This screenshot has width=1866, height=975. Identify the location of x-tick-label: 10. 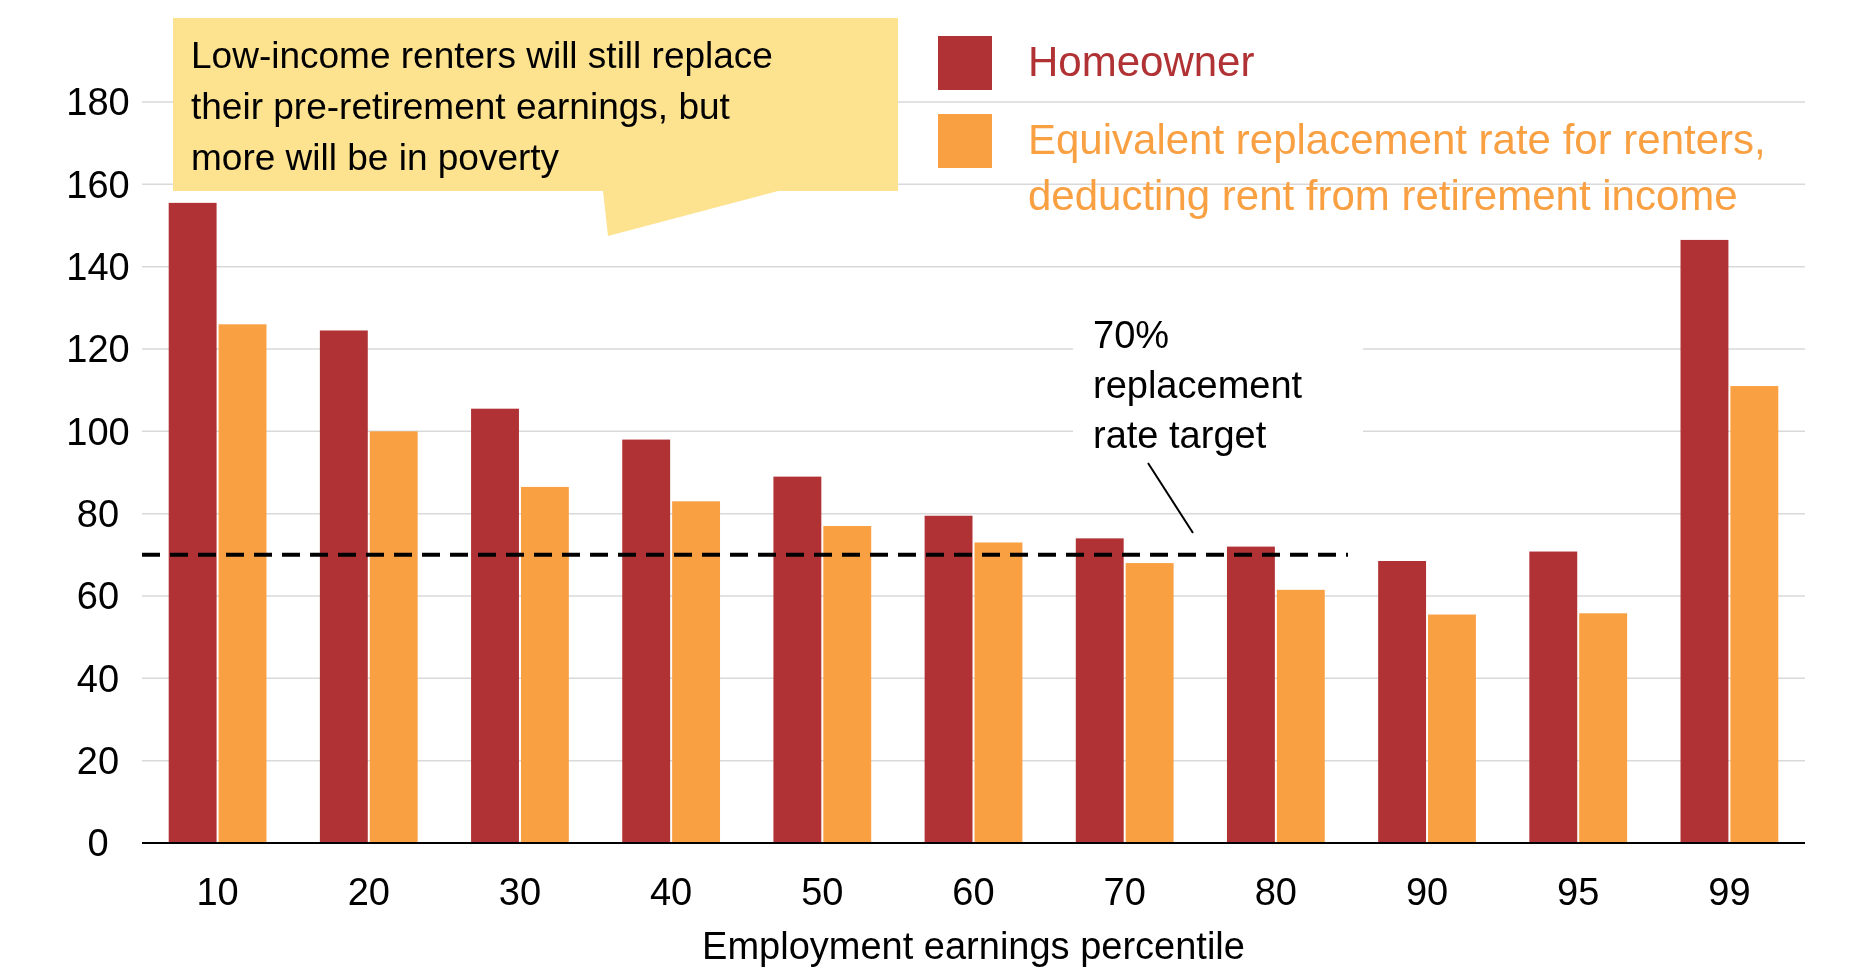
(217, 892).